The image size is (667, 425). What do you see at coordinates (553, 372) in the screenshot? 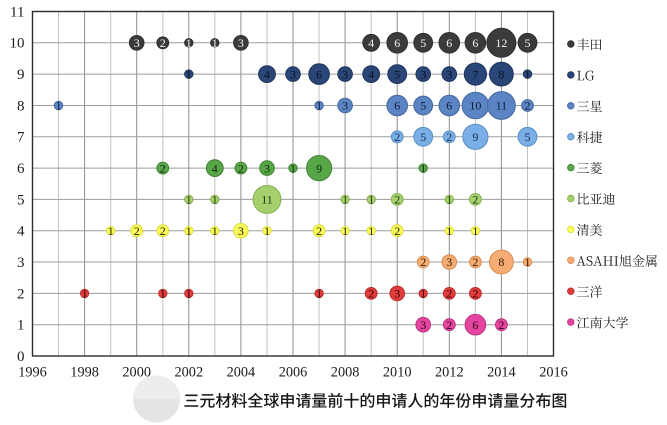
I see `svg-text: 2016` at bounding box center [553, 372].